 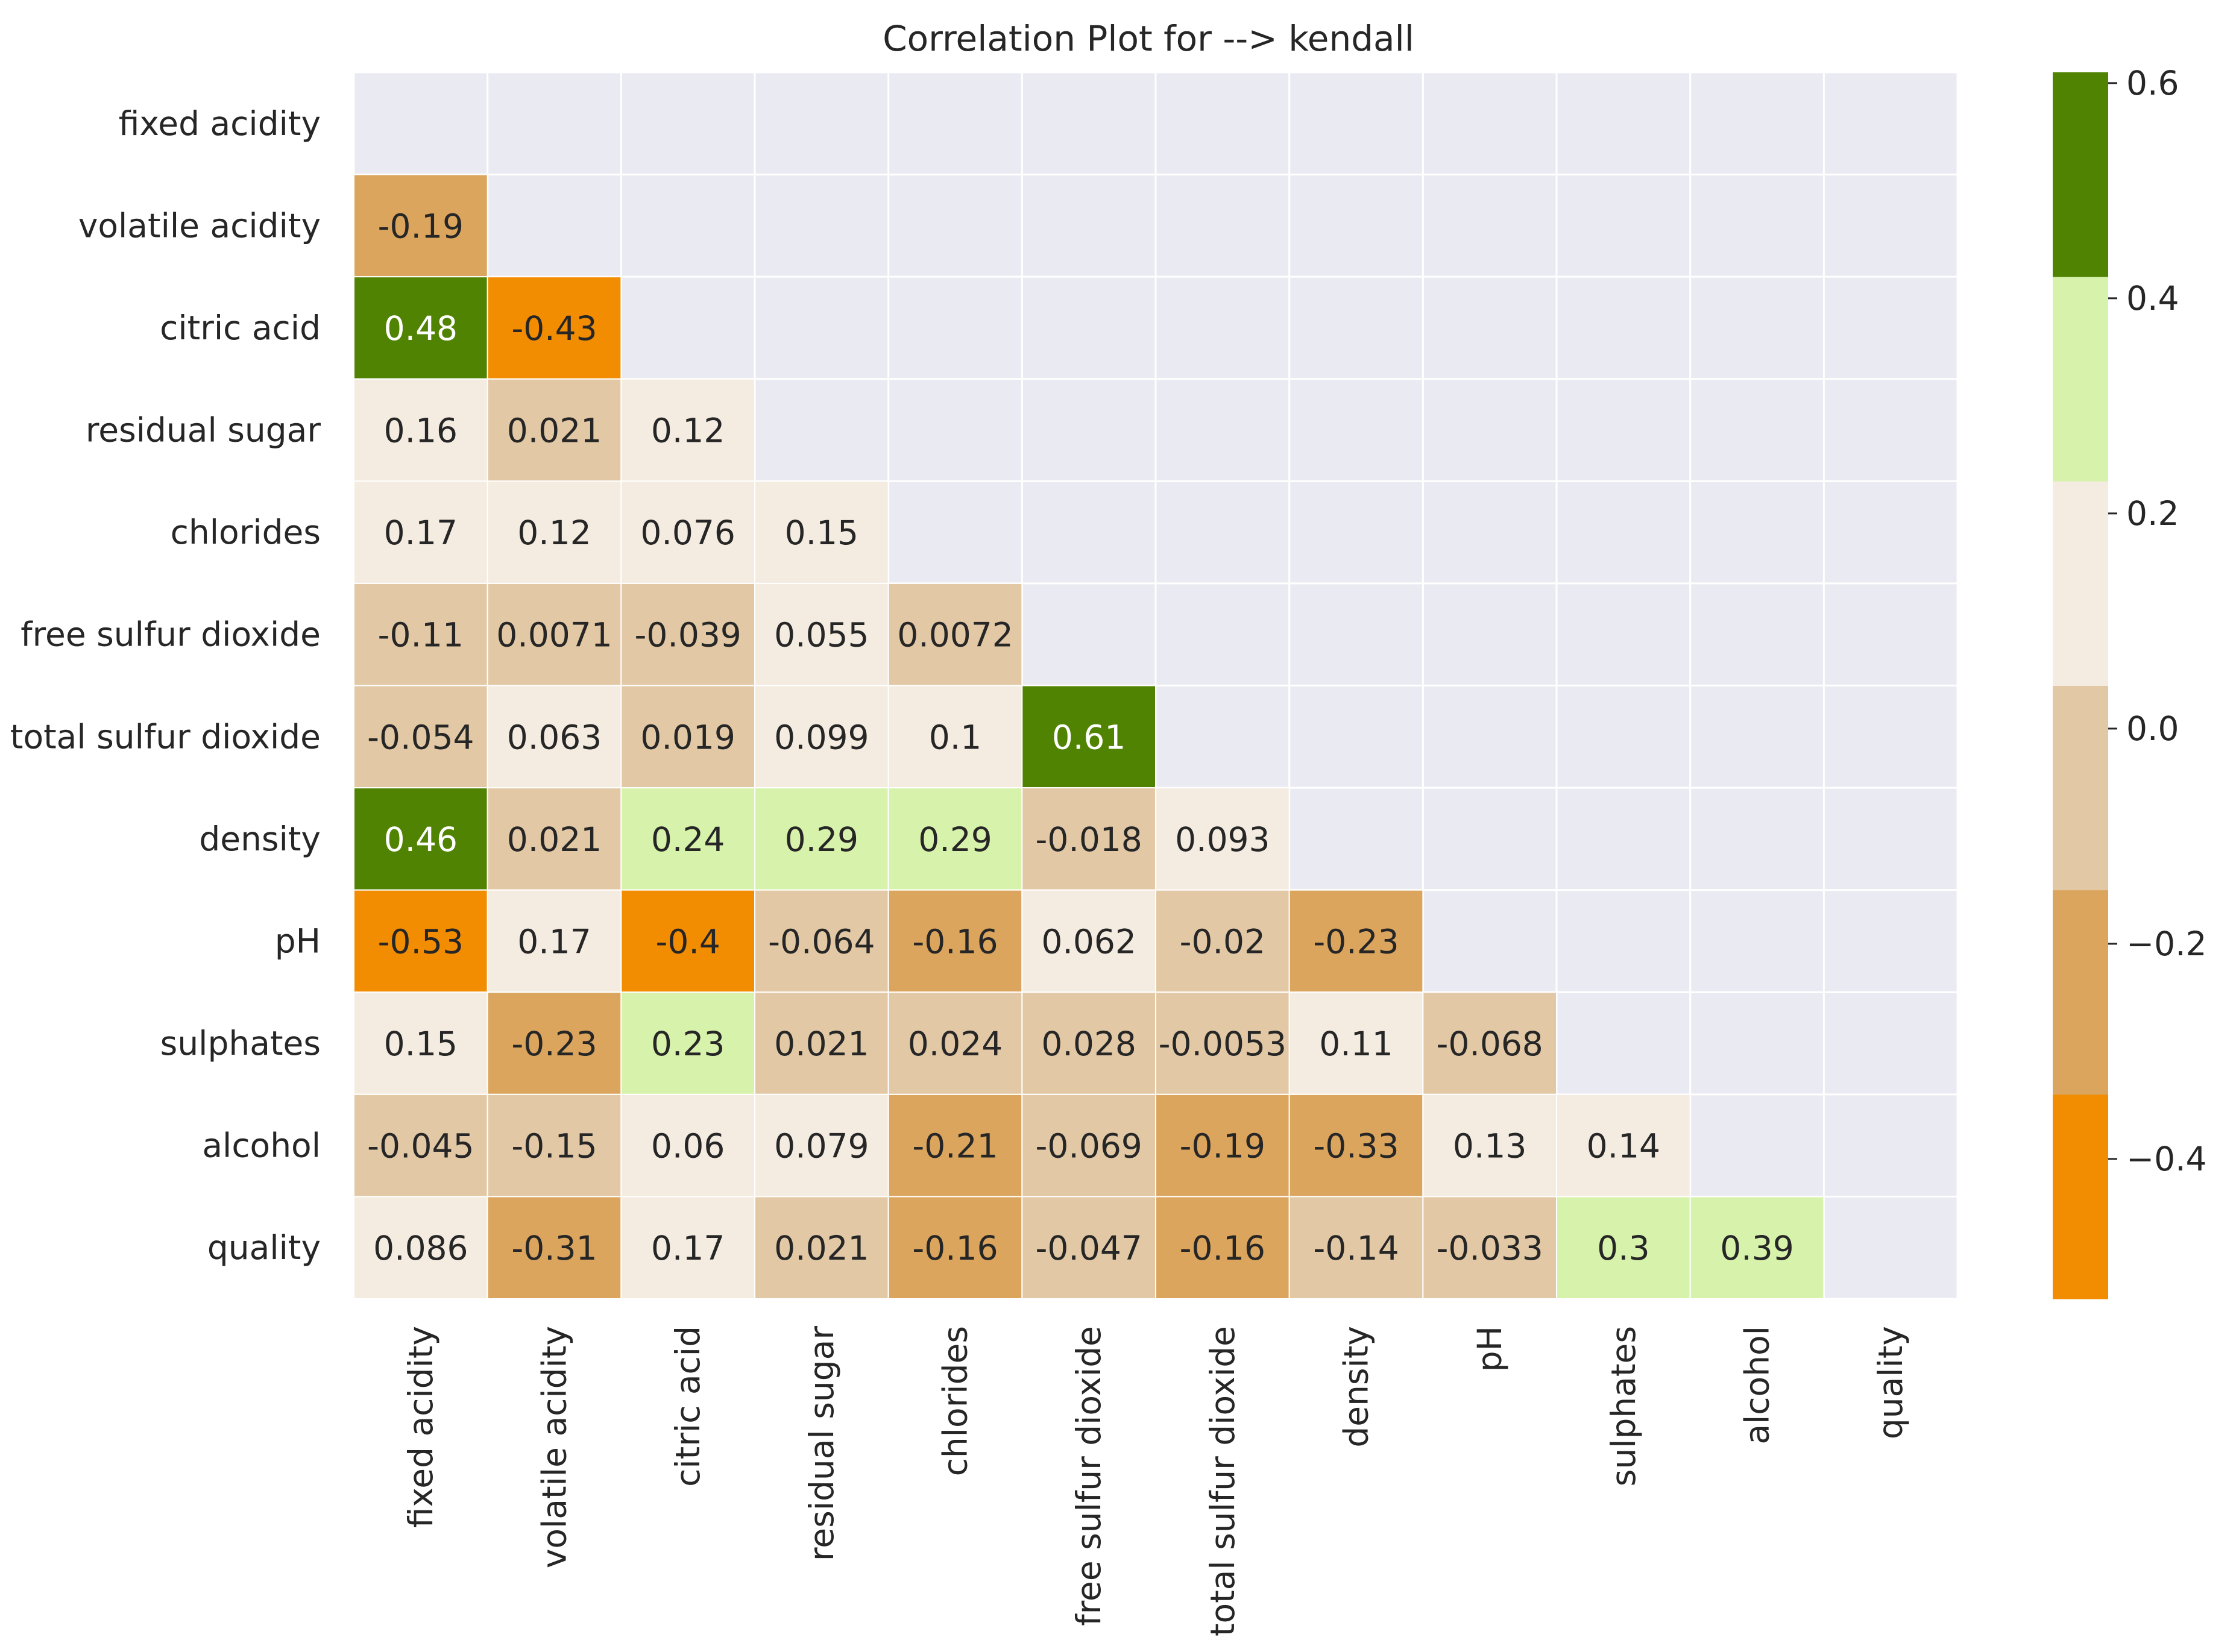 I want to click on cell-value-label: 0.099, so click(x=821, y=737).